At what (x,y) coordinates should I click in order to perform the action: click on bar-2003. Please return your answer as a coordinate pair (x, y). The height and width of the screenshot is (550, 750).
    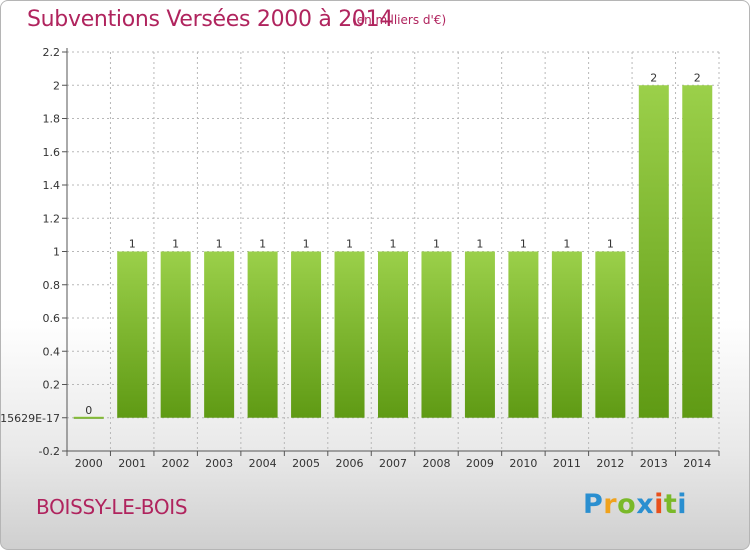
    Looking at the image, I should click on (219, 334).